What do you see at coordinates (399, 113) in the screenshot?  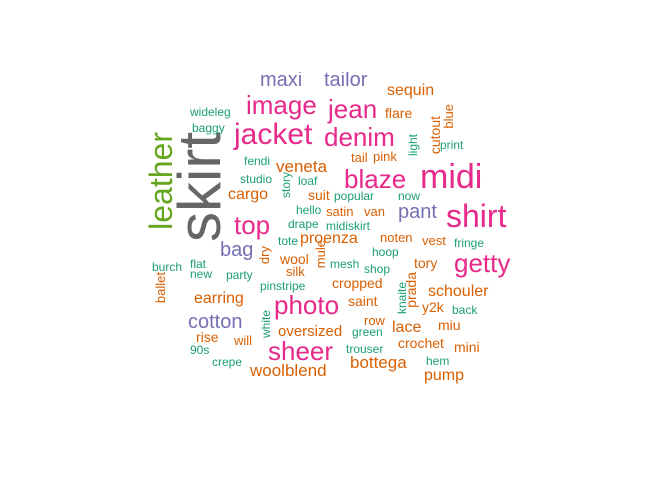 I see `word-flare: flare` at bounding box center [399, 113].